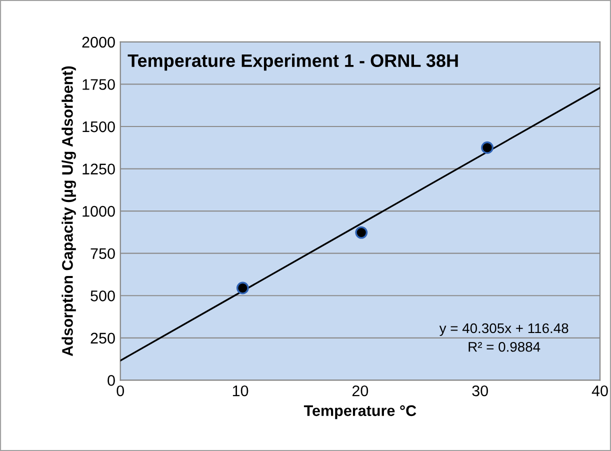  Describe the element at coordinates (102, 296) in the screenshot. I see `y-tick-label: 500` at that location.